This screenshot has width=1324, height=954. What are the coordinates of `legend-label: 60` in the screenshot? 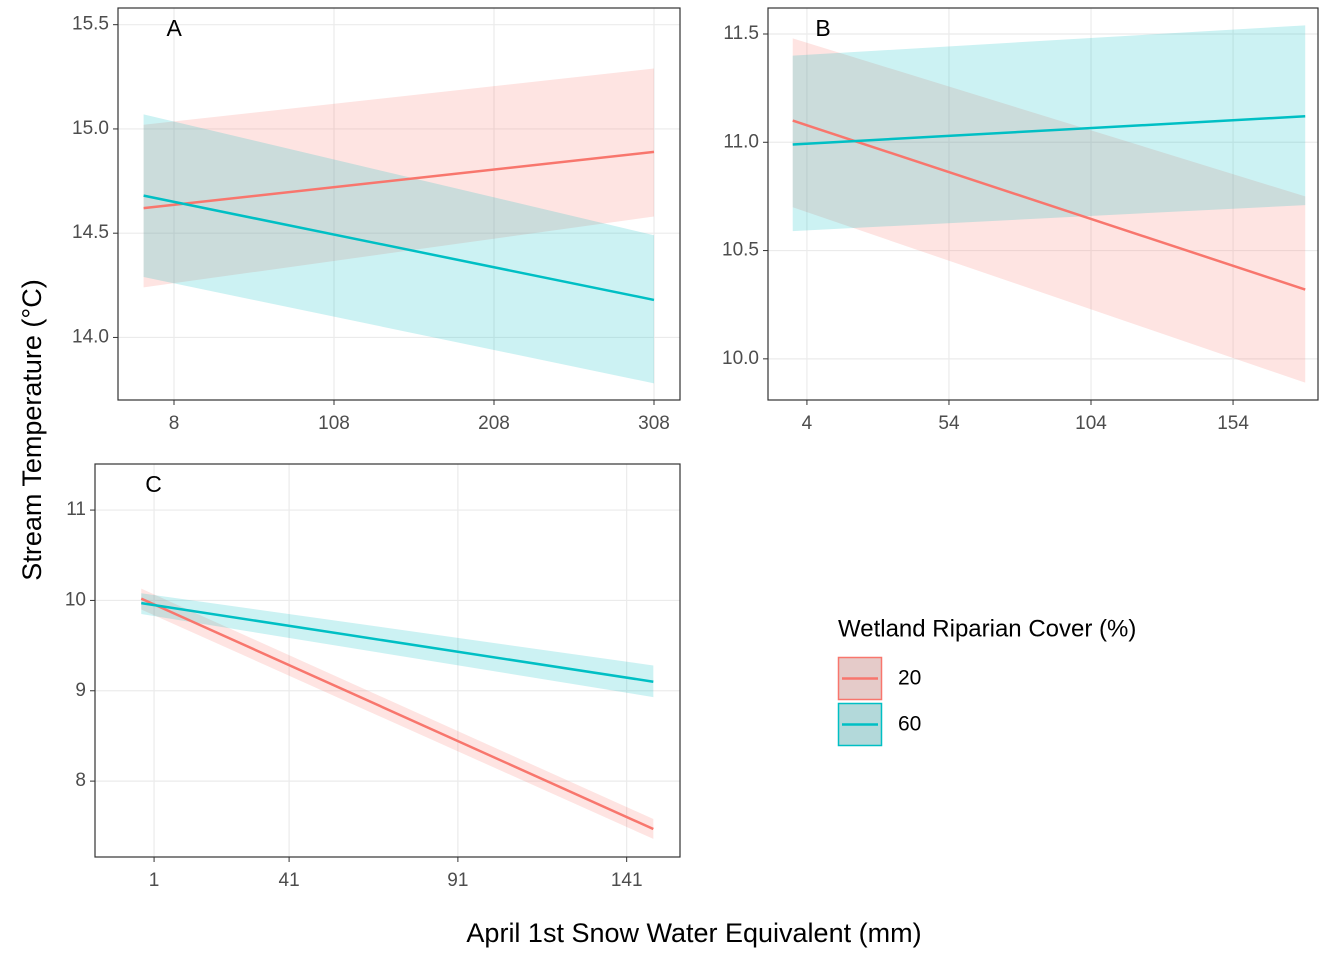 It's located at (909, 724).